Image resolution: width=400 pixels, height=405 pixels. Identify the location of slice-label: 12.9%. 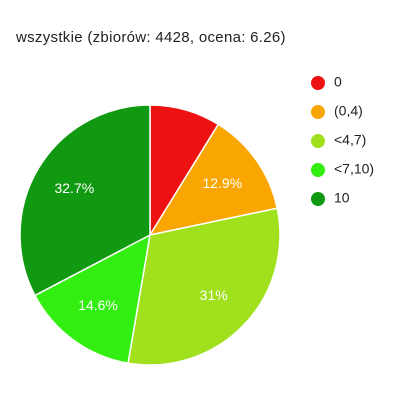
(222, 183).